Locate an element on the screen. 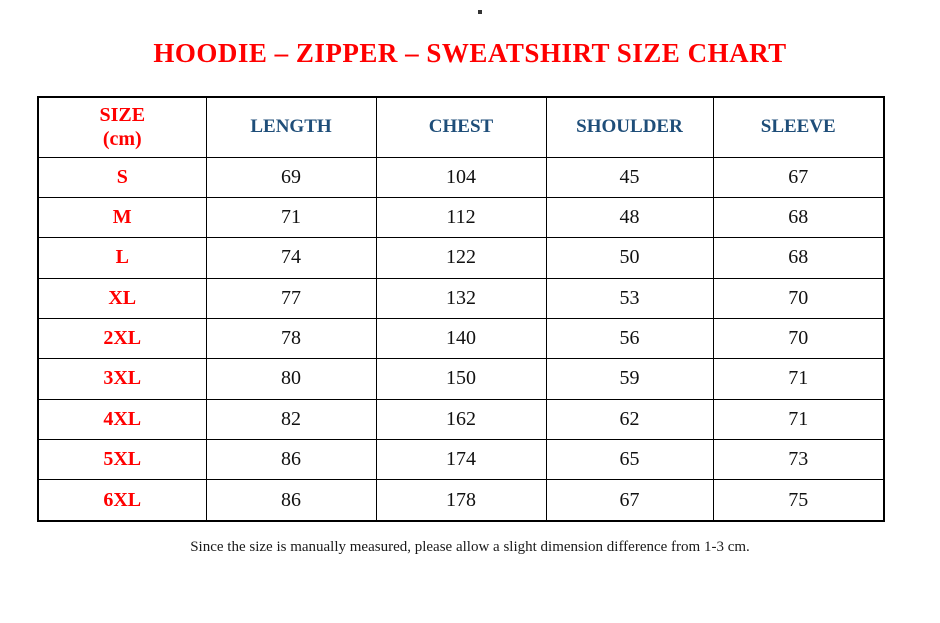  size-label-cell: L is located at coordinates (122, 258).